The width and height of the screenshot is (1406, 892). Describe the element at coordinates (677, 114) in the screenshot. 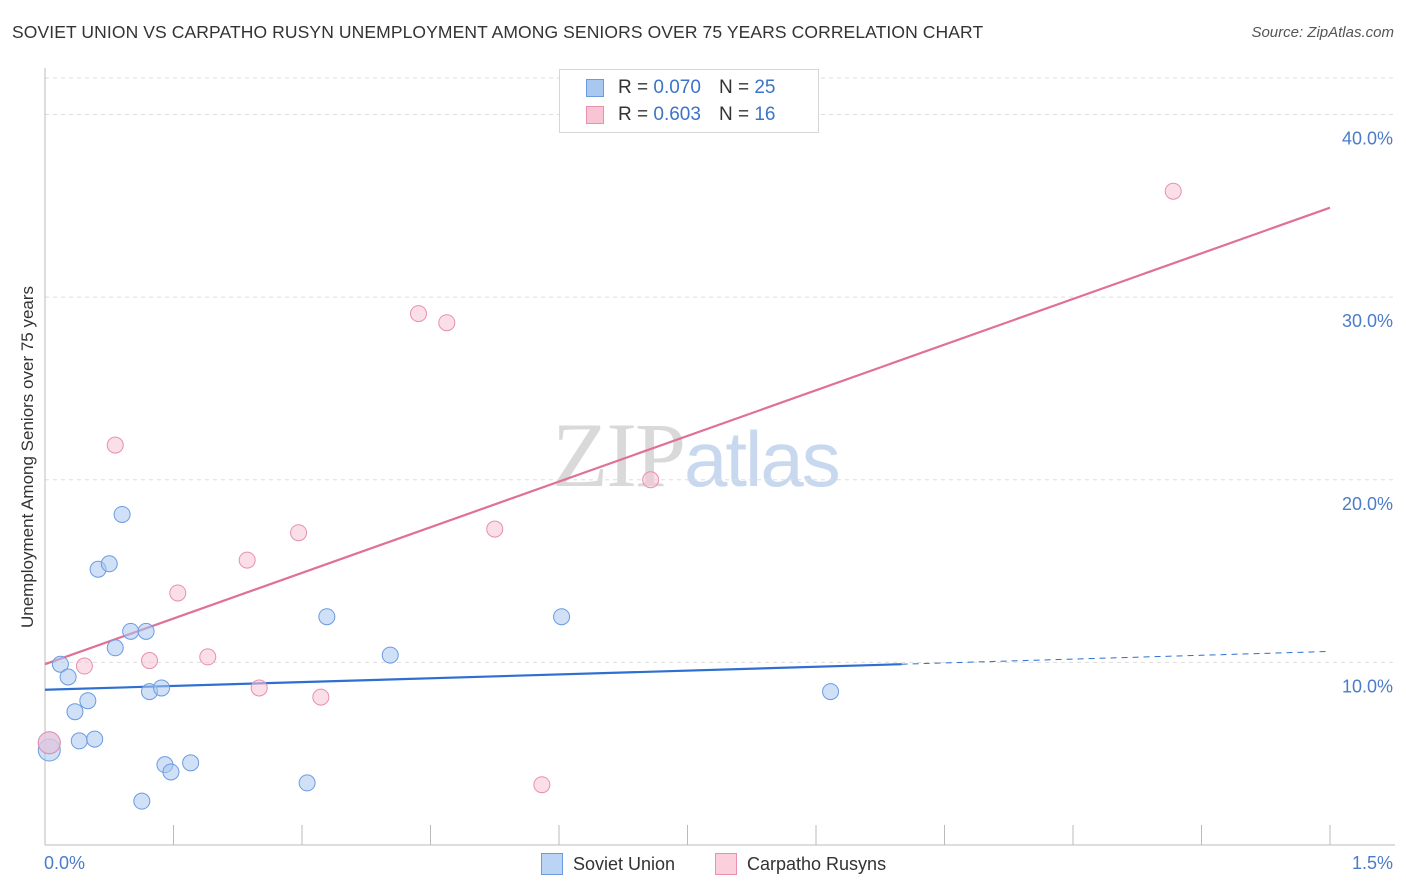

I see `legend-r-value: 0.603` at that location.